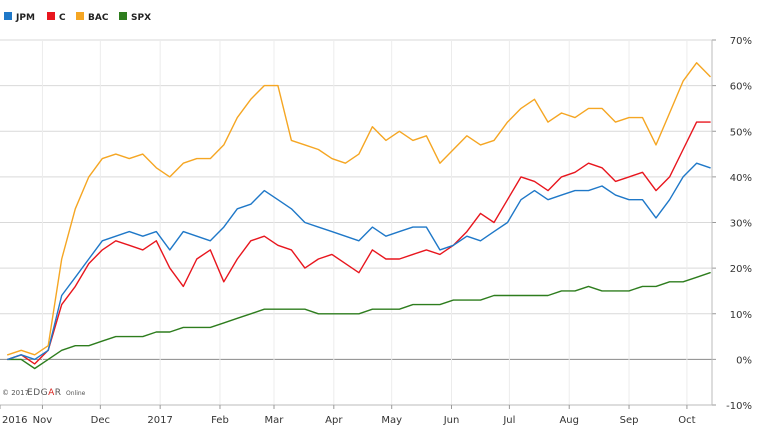 The image size is (759, 438). What do you see at coordinates (741, 178) in the screenshot?
I see `y-tick-label: 40%` at bounding box center [741, 178].